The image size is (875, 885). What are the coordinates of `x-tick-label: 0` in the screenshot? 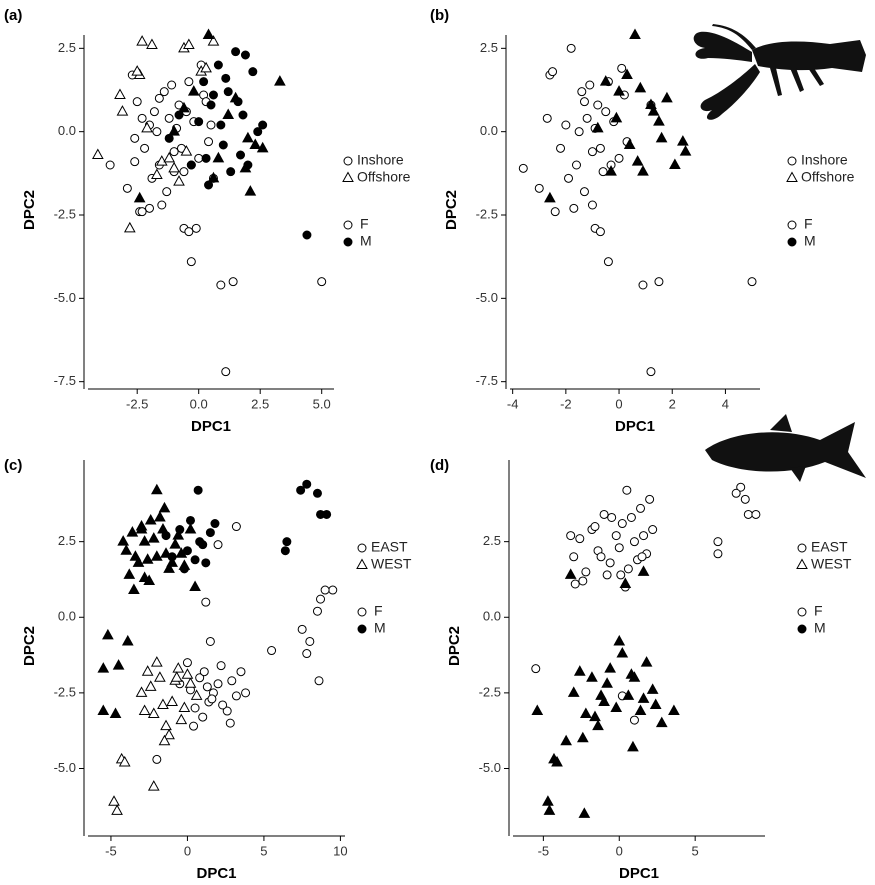 It's located at (619, 850).